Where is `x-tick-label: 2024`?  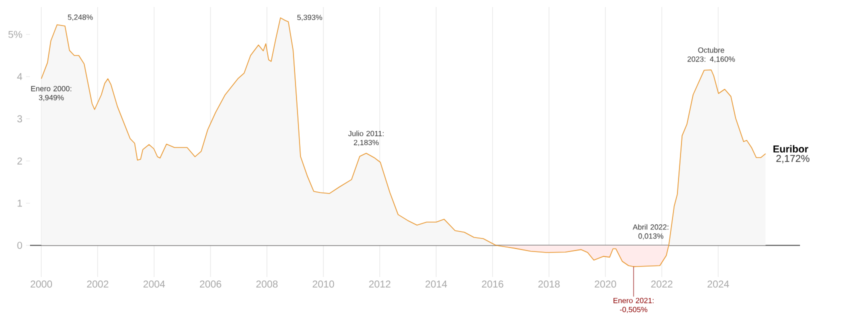
x-tick-label: 2024 is located at coordinates (719, 284).